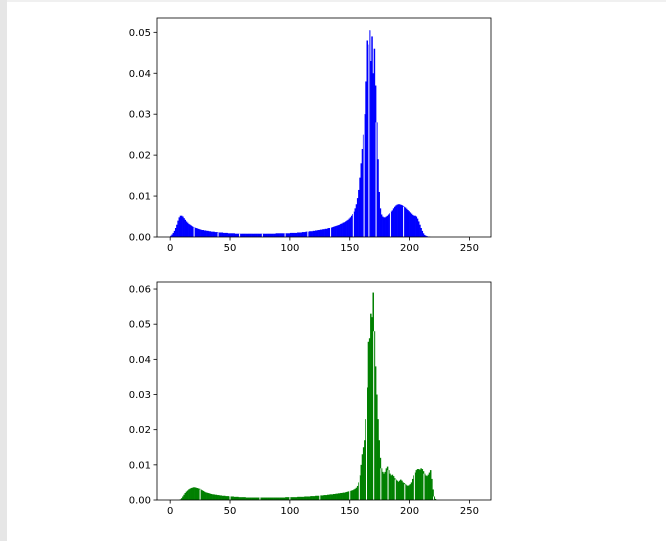  What do you see at coordinates (170, 248) in the screenshot?
I see `x-tick-label: 0` at bounding box center [170, 248].